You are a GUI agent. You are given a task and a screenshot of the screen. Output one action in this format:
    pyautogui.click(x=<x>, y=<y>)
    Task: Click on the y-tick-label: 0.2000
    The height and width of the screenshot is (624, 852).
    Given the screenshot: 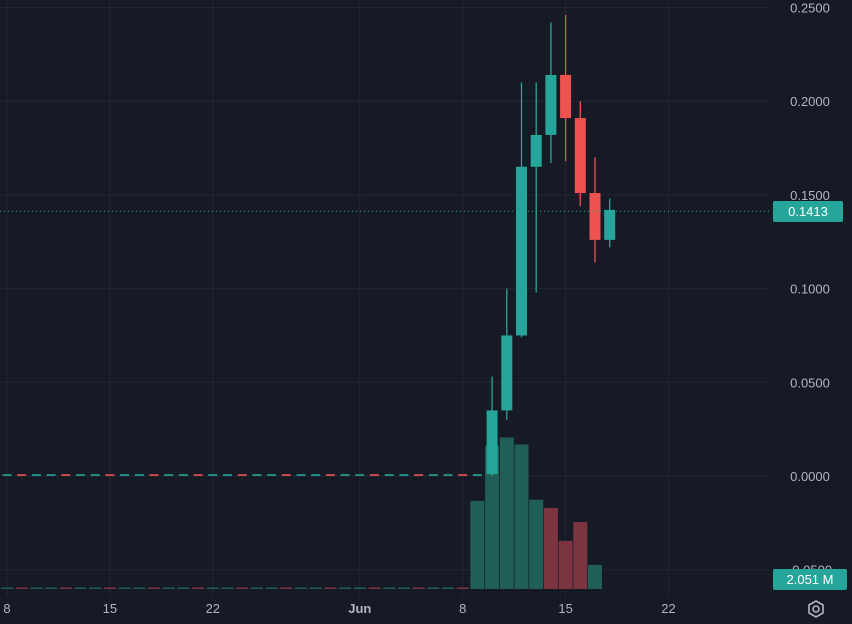 What is the action you would take?
    pyautogui.click(x=810, y=101)
    